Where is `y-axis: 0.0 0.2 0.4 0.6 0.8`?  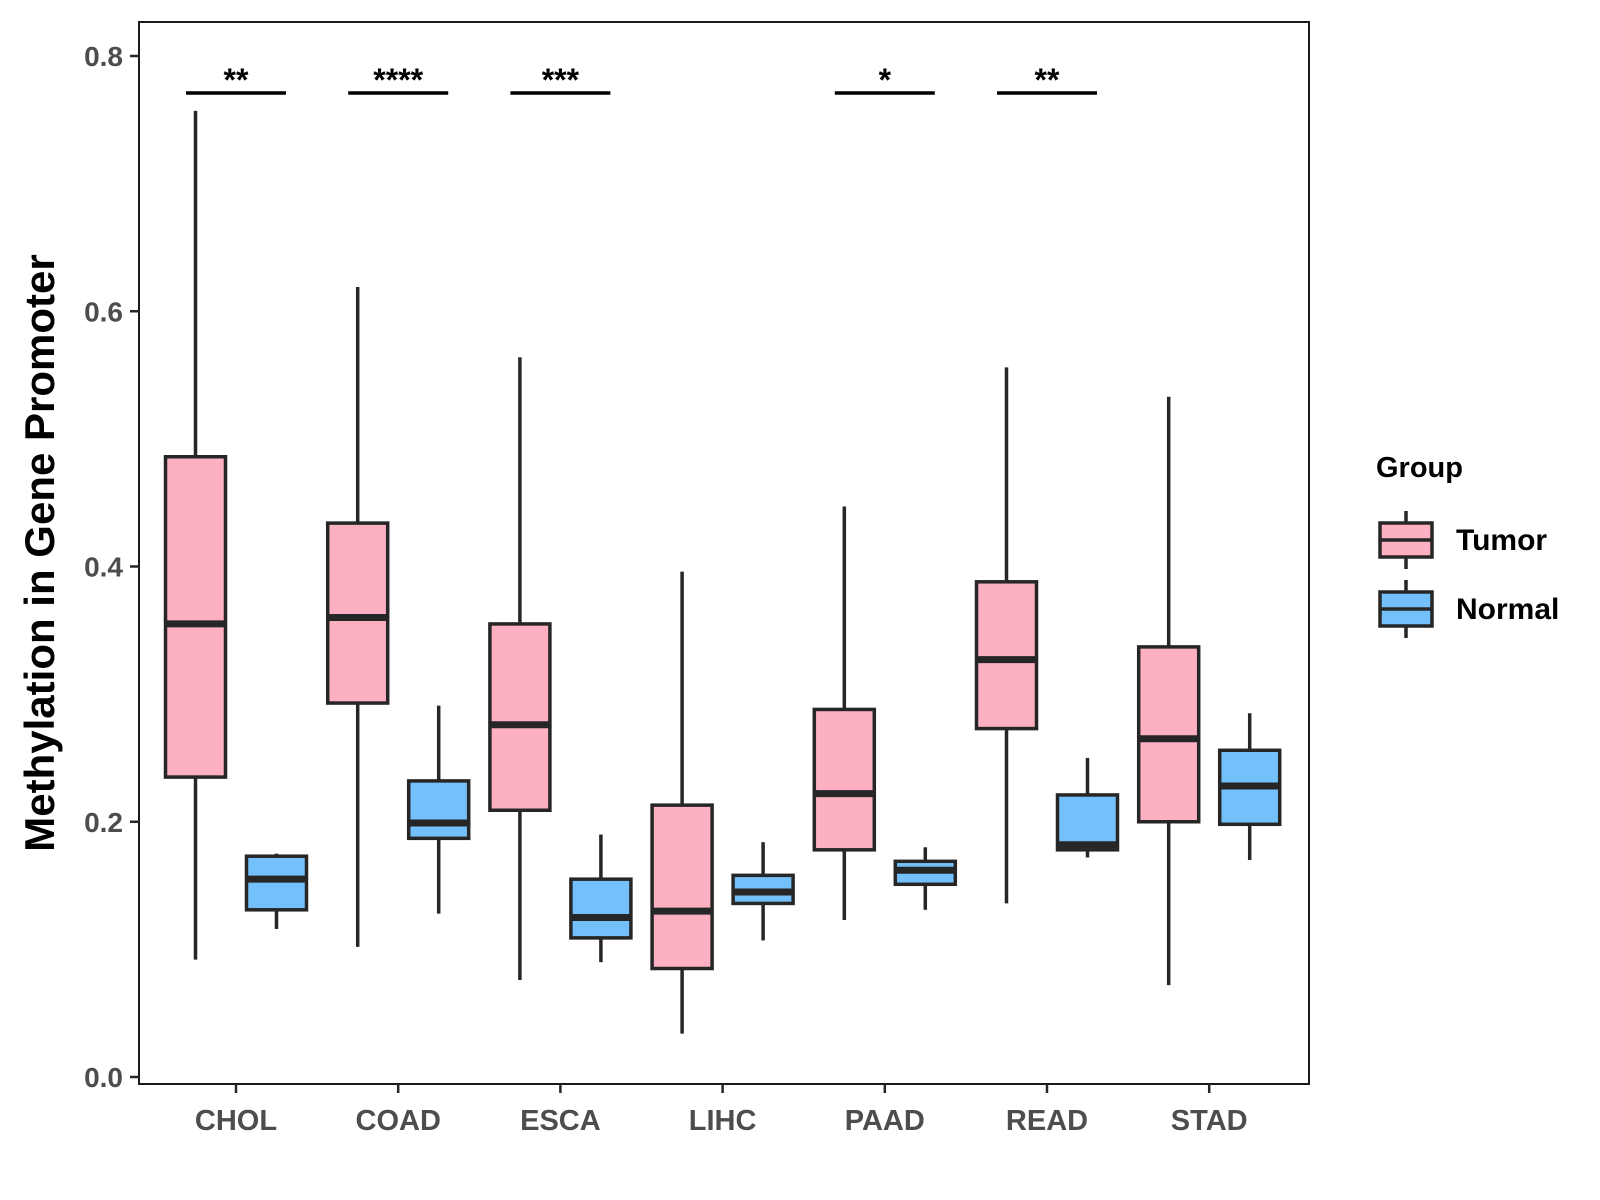
y-axis: 0.0 0.2 0.4 0.6 0.8 is located at coordinates (111, 567).